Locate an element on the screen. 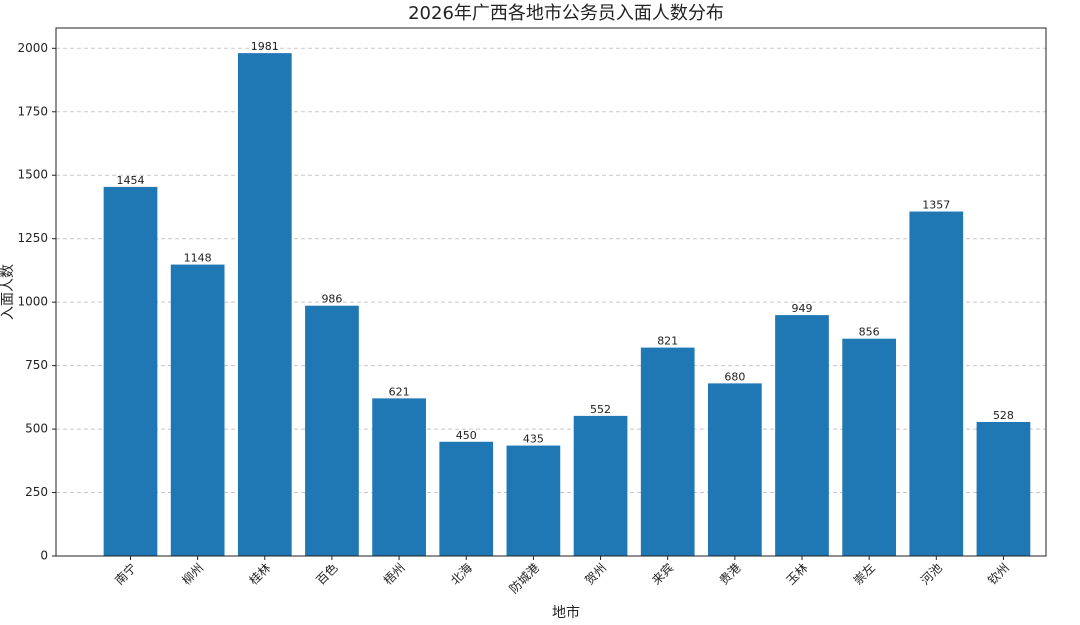 The image size is (1080, 625). value-label: 1148 is located at coordinates (198, 258).